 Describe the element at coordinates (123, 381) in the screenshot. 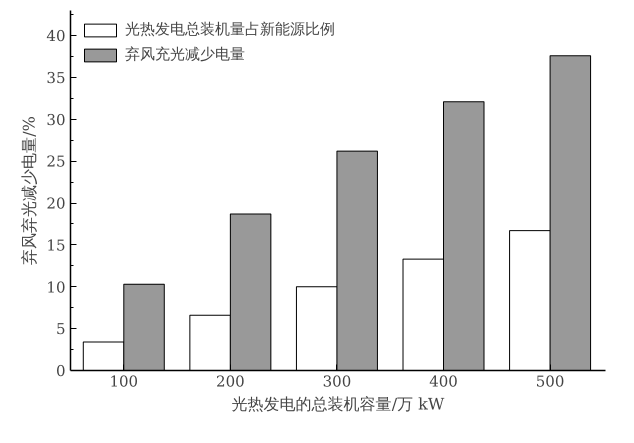

I see `x-tick-label: 100` at that location.